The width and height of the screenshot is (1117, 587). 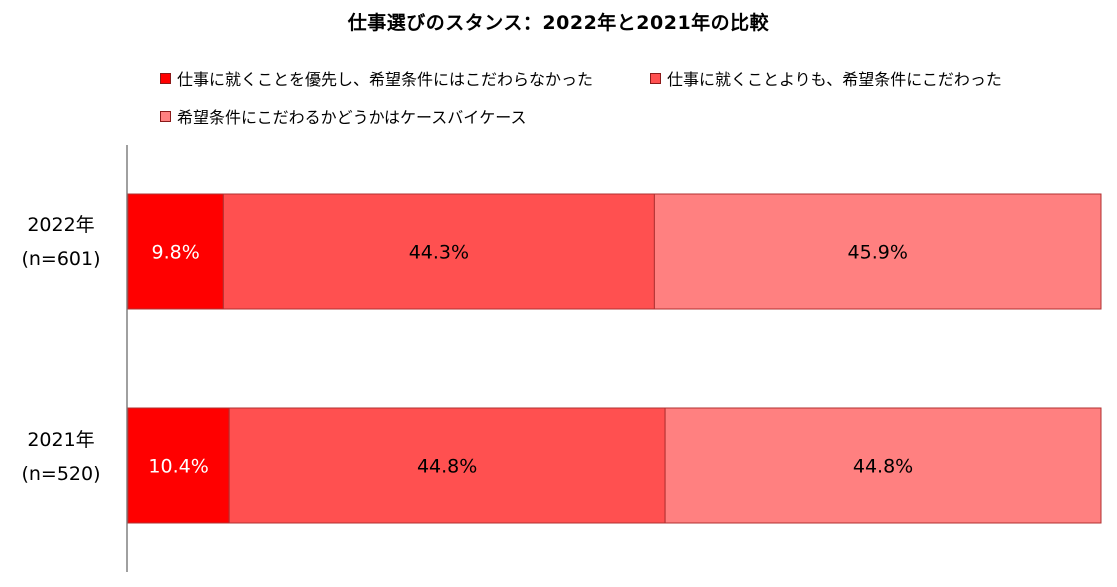 I want to click on legend-swatch-conditions, so click(x=655, y=78).